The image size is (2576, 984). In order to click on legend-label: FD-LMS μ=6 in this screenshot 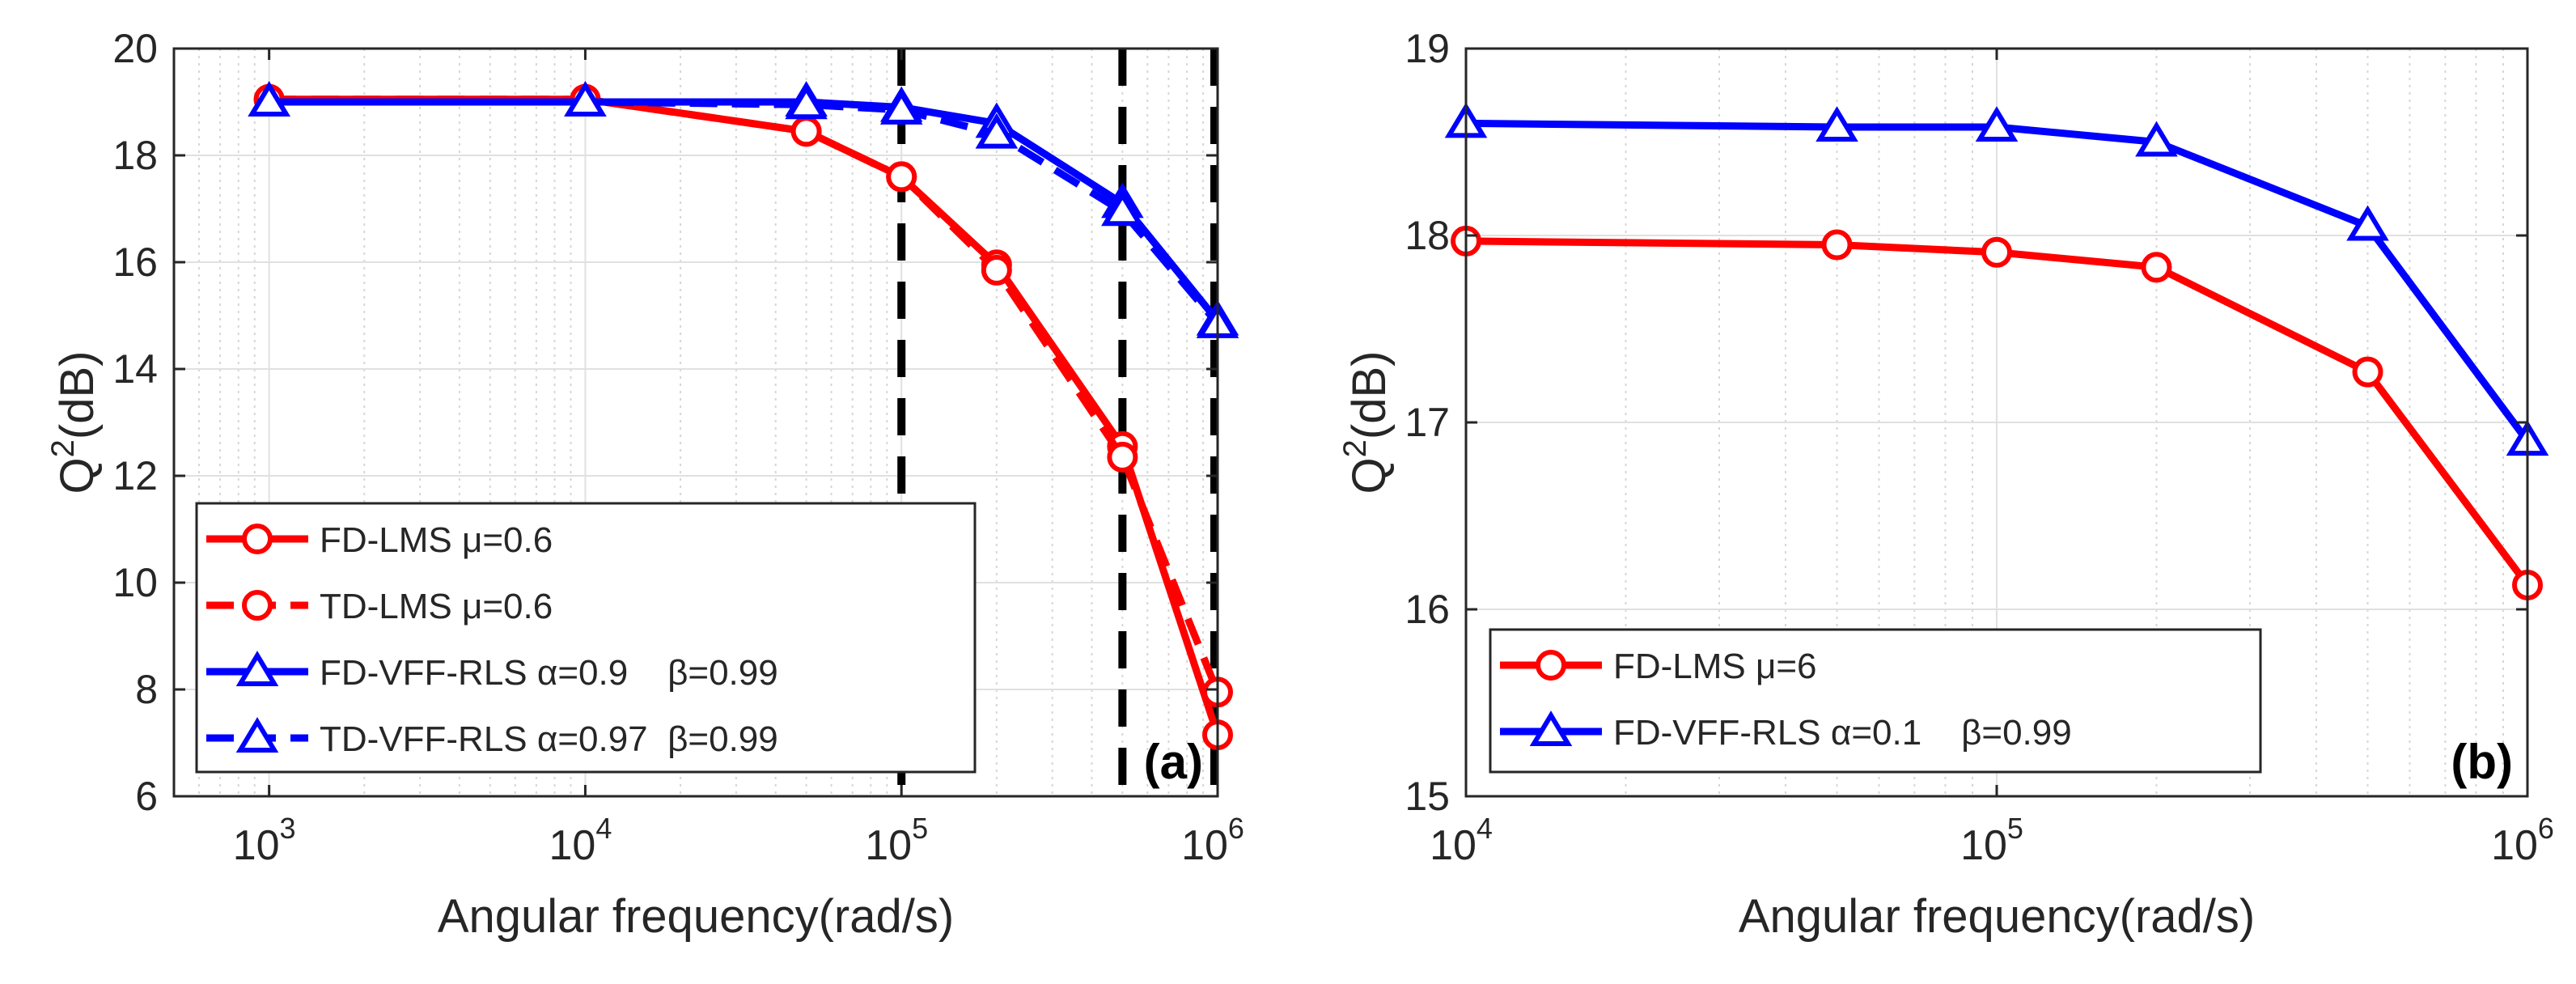, I will do `click(1715, 666)`.